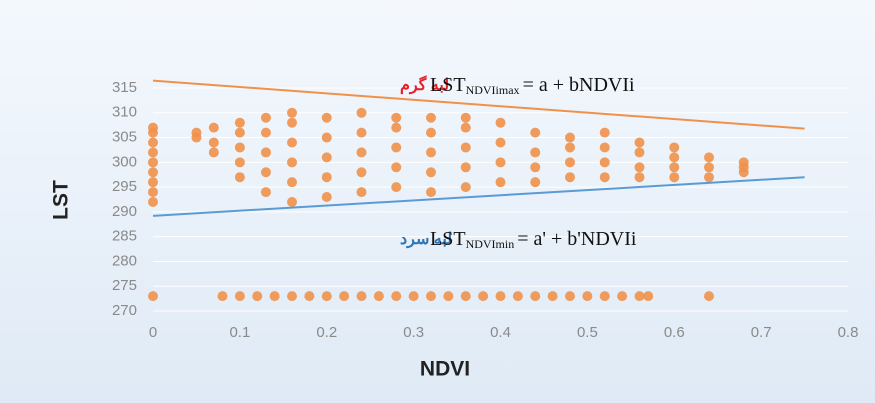 This screenshot has height=403, width=875. What do you see at coordinates (848, 332) in the screenshot?
I see `x-tick-label: 0.8` at bounding box center [848, 332].